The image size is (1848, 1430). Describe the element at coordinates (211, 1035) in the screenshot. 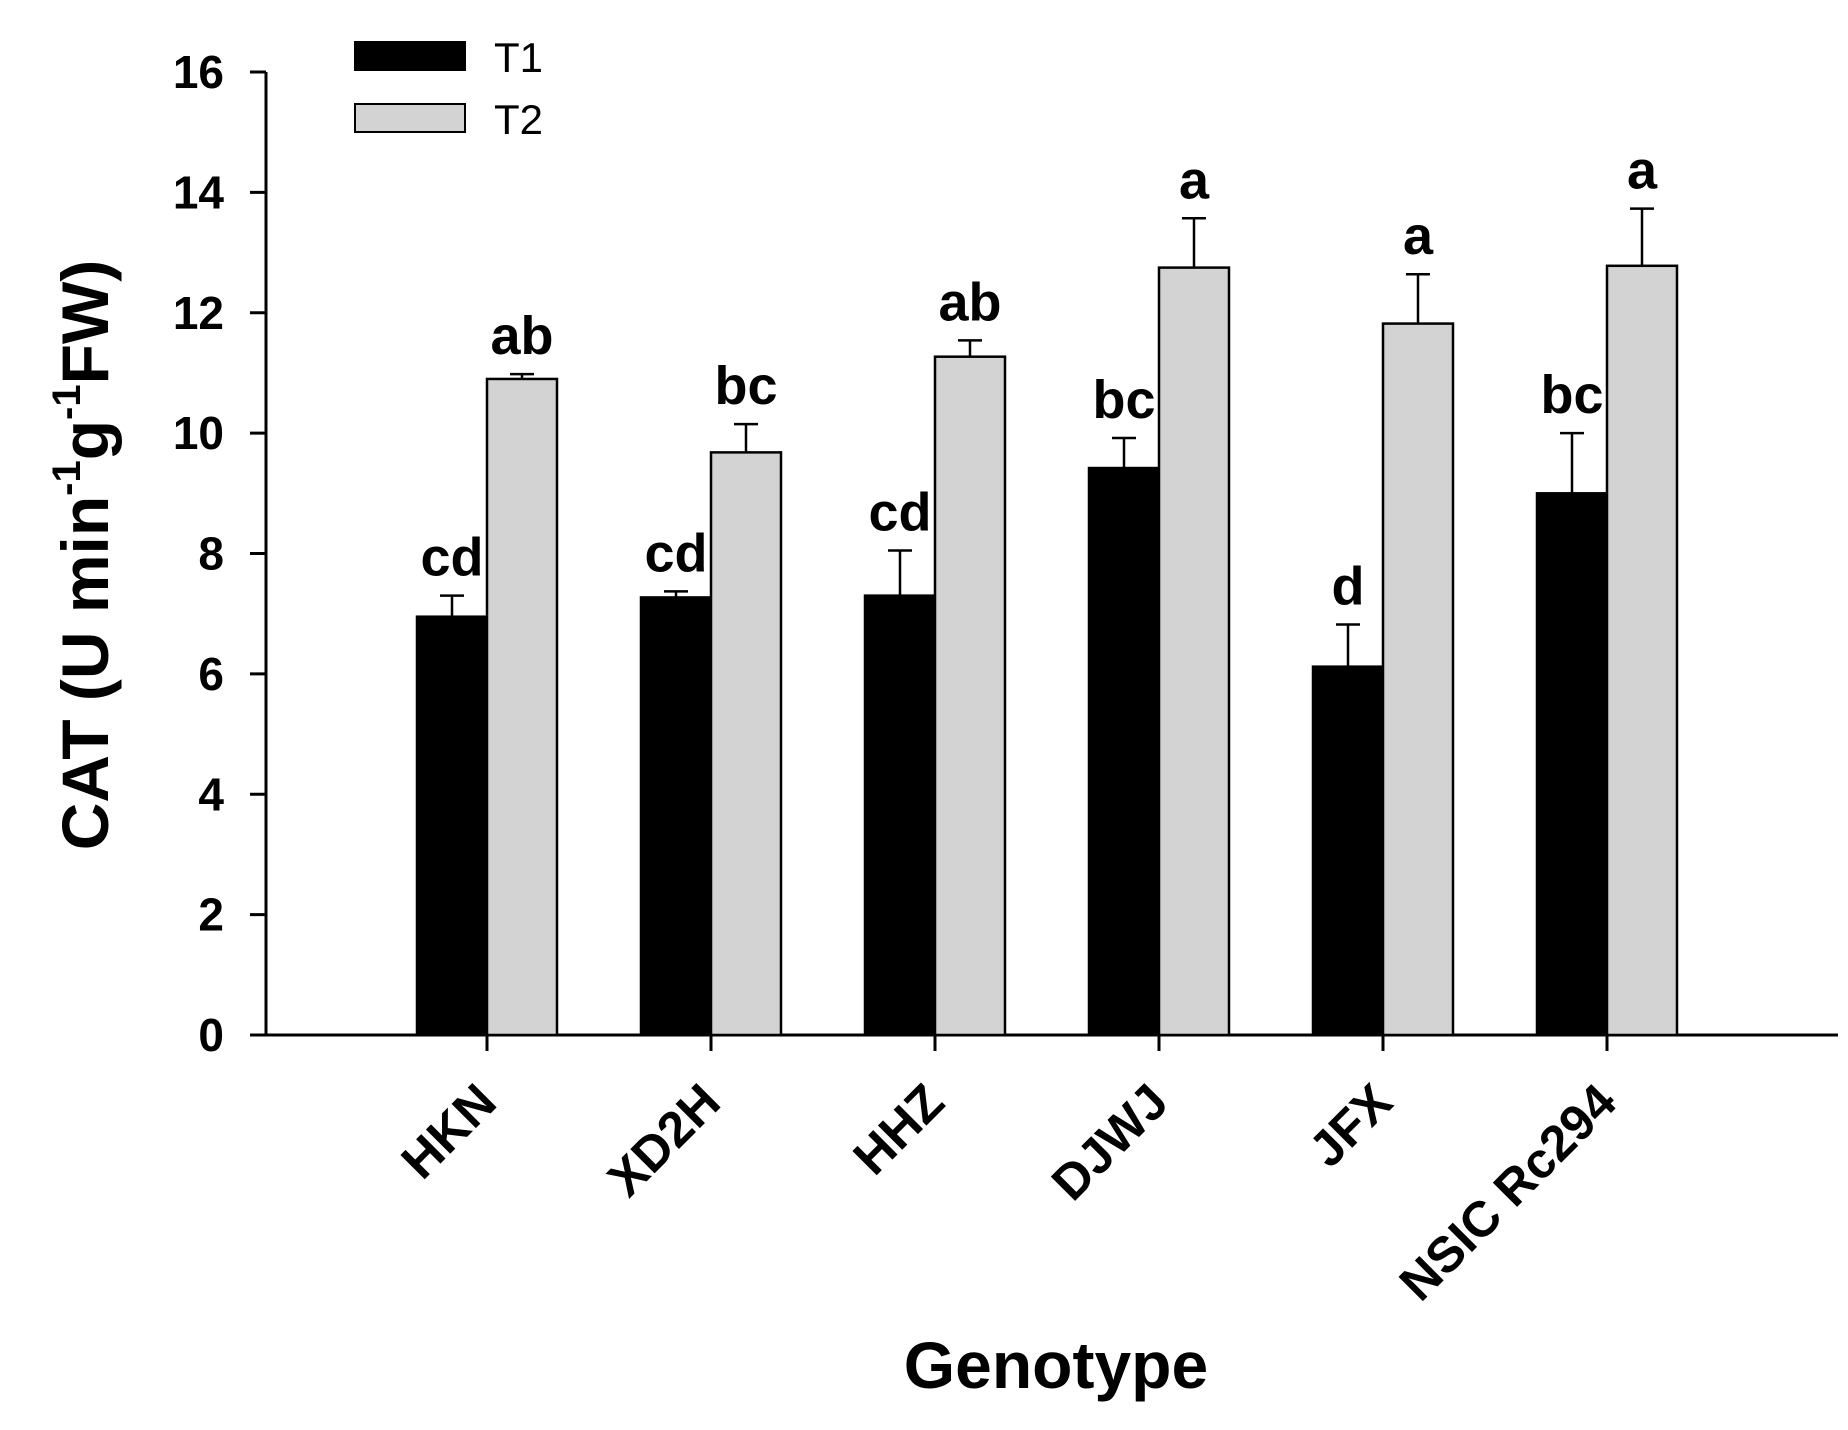

I see `y-tick-label: 0` at that location.